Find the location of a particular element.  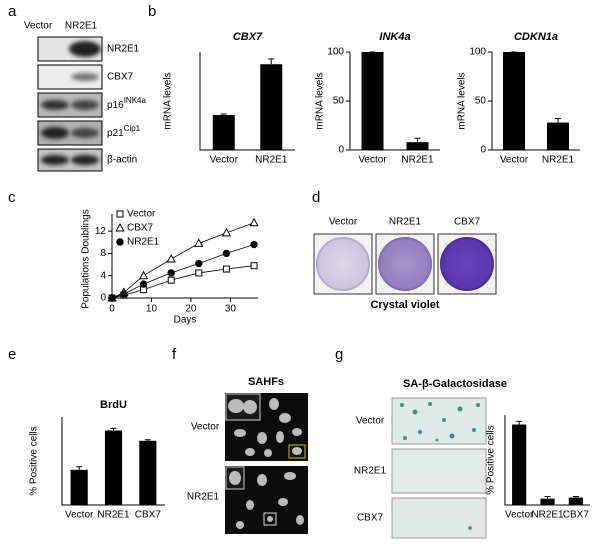

chart-title: CDKN1a is located at coordinates (536, 37).